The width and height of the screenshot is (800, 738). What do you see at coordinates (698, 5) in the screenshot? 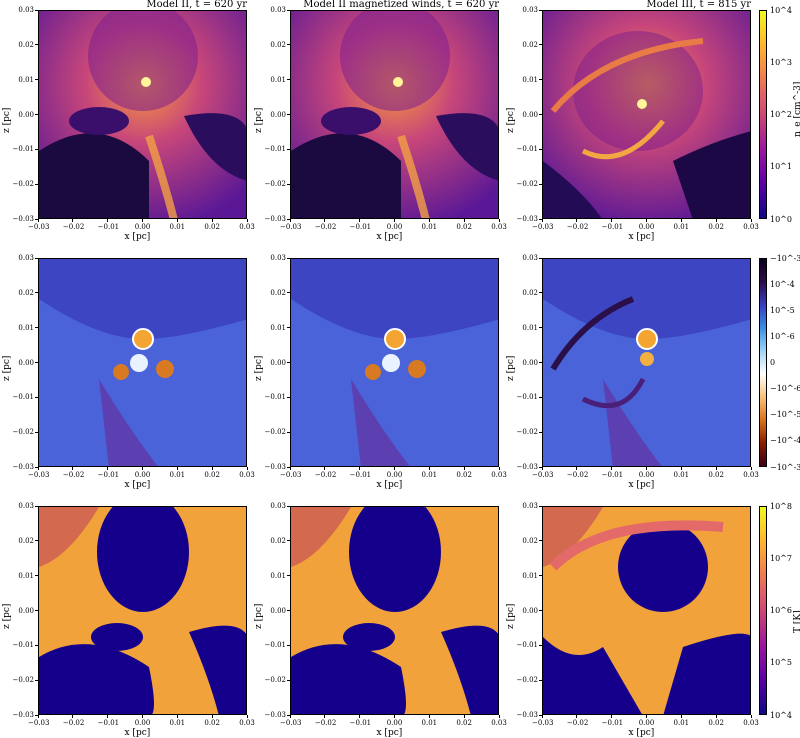
I see `panel-title-3: Model III, t = 815 yr` at bounding box center [698, 5].